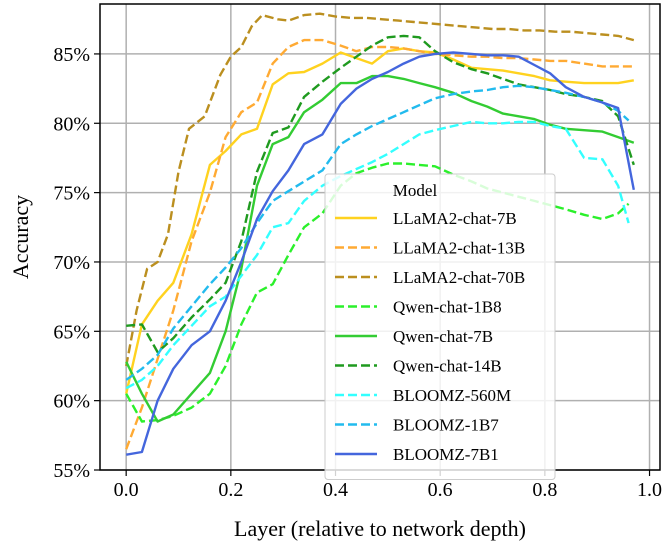 The width and height of the screenshot is (666, 544). I want to click on legend-label: LLaMA2-chat-7B, so click(455, 218).